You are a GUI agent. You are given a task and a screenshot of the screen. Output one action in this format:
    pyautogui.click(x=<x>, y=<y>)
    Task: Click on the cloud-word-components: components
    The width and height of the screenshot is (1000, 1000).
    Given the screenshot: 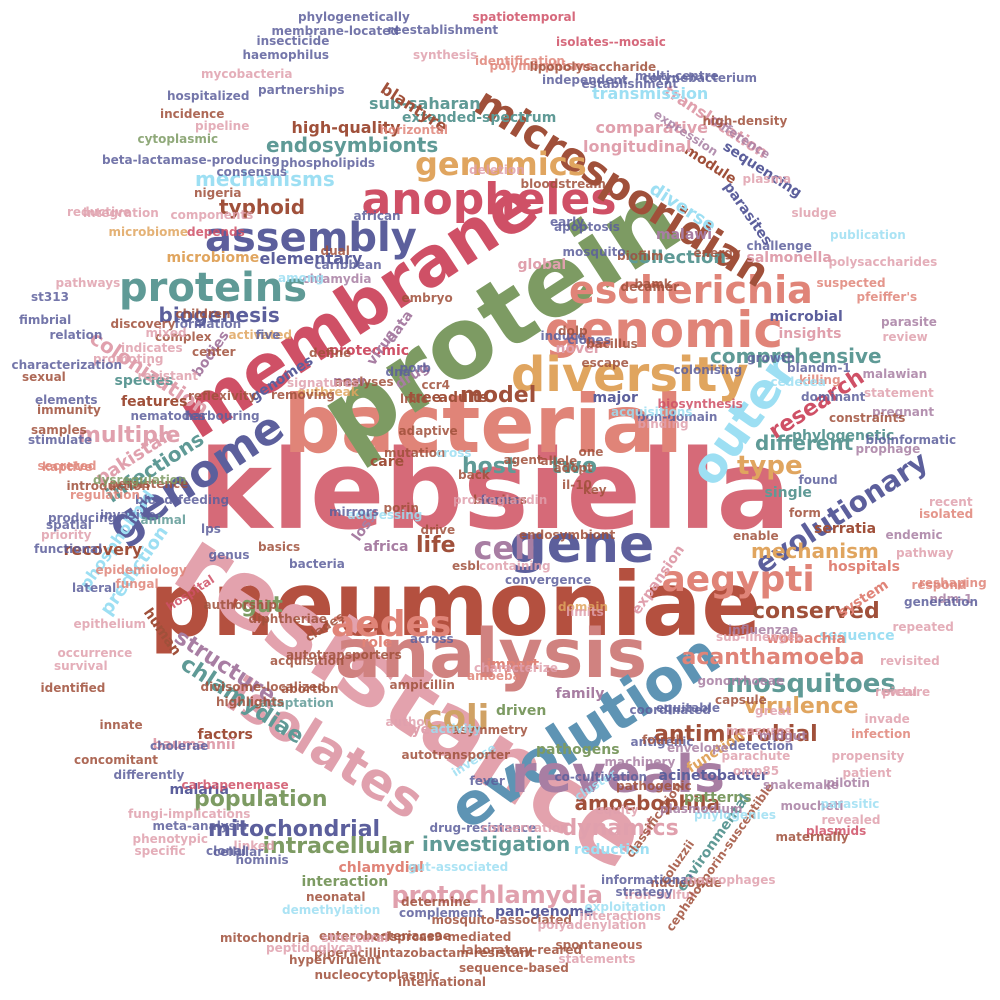 What is the action you would take?
    pyautogui.click(x=212, y=215)
    